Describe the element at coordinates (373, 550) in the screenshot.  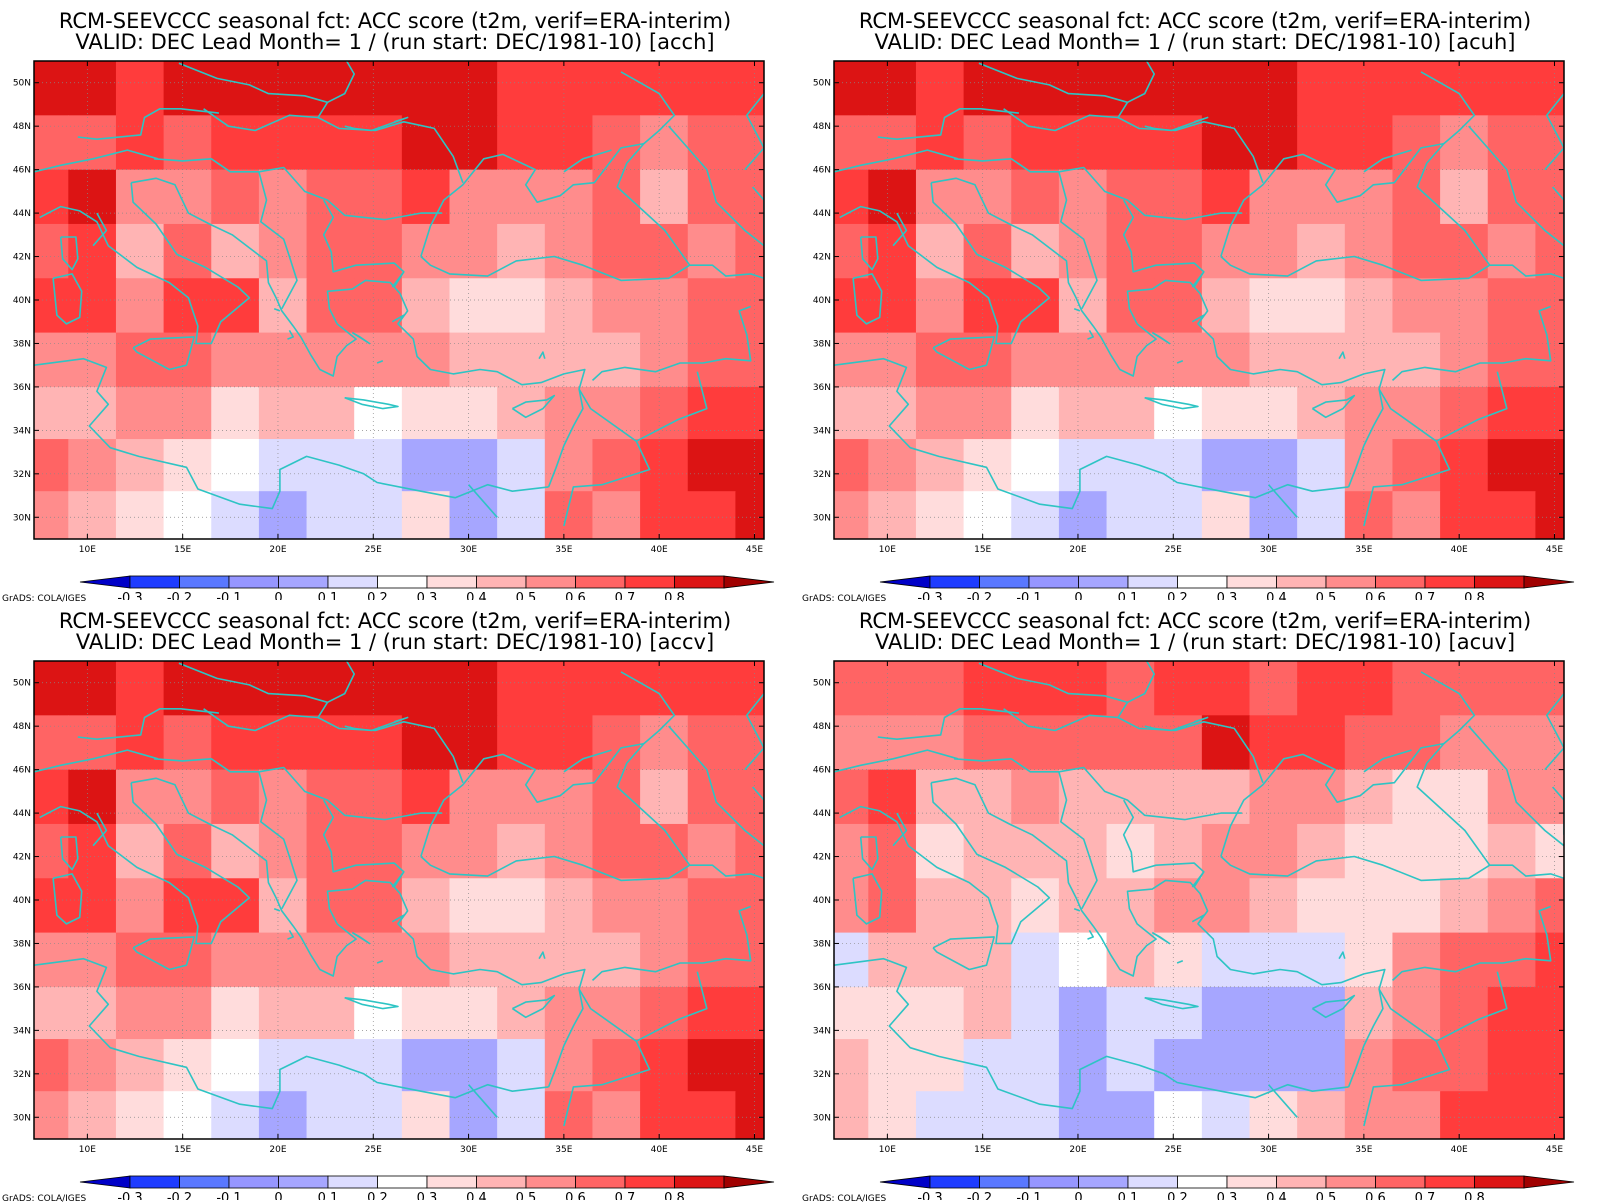
I see `x-tick-label: 25E` at that location.